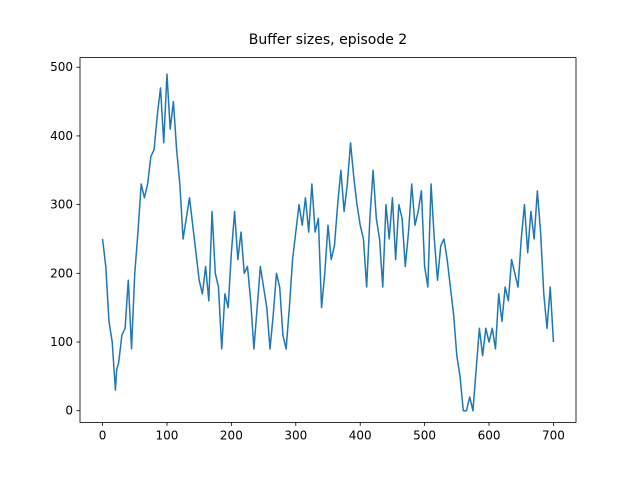 The image size is (640, 480). What do you see at coordinates (231, 435) in the screenshot?
I see `x-tick-label: 200` at bounding box center [231, 435].